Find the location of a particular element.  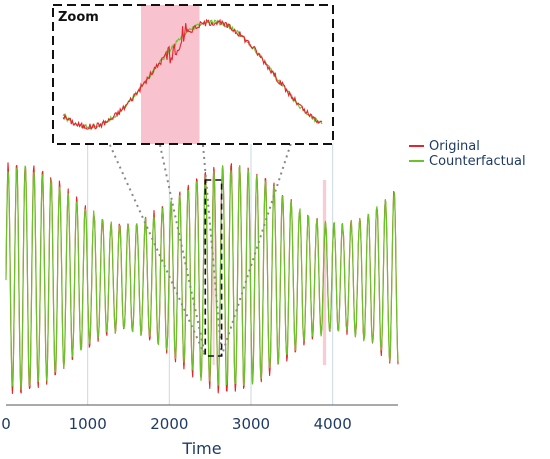

zoom-series-layer is located at coordinates (192, 74).